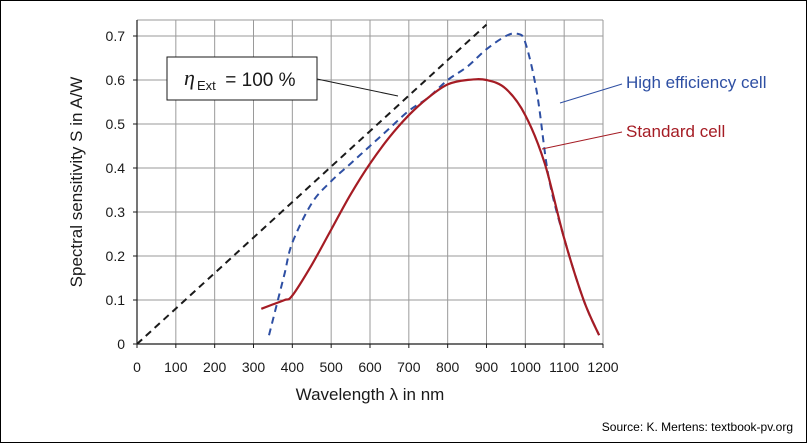  Describe the element at coordinates (409, 367) in the screenshot. I see `x-tick-label: 700` at that location.